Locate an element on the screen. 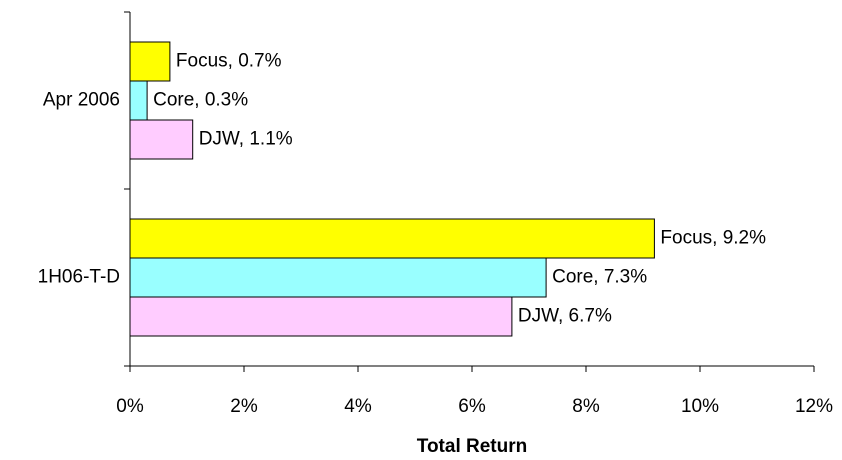 Image resolution: width=842 pixels, height=460 pixels. y-tick-label: Apr 2006 is located at coordinates (81, 100).